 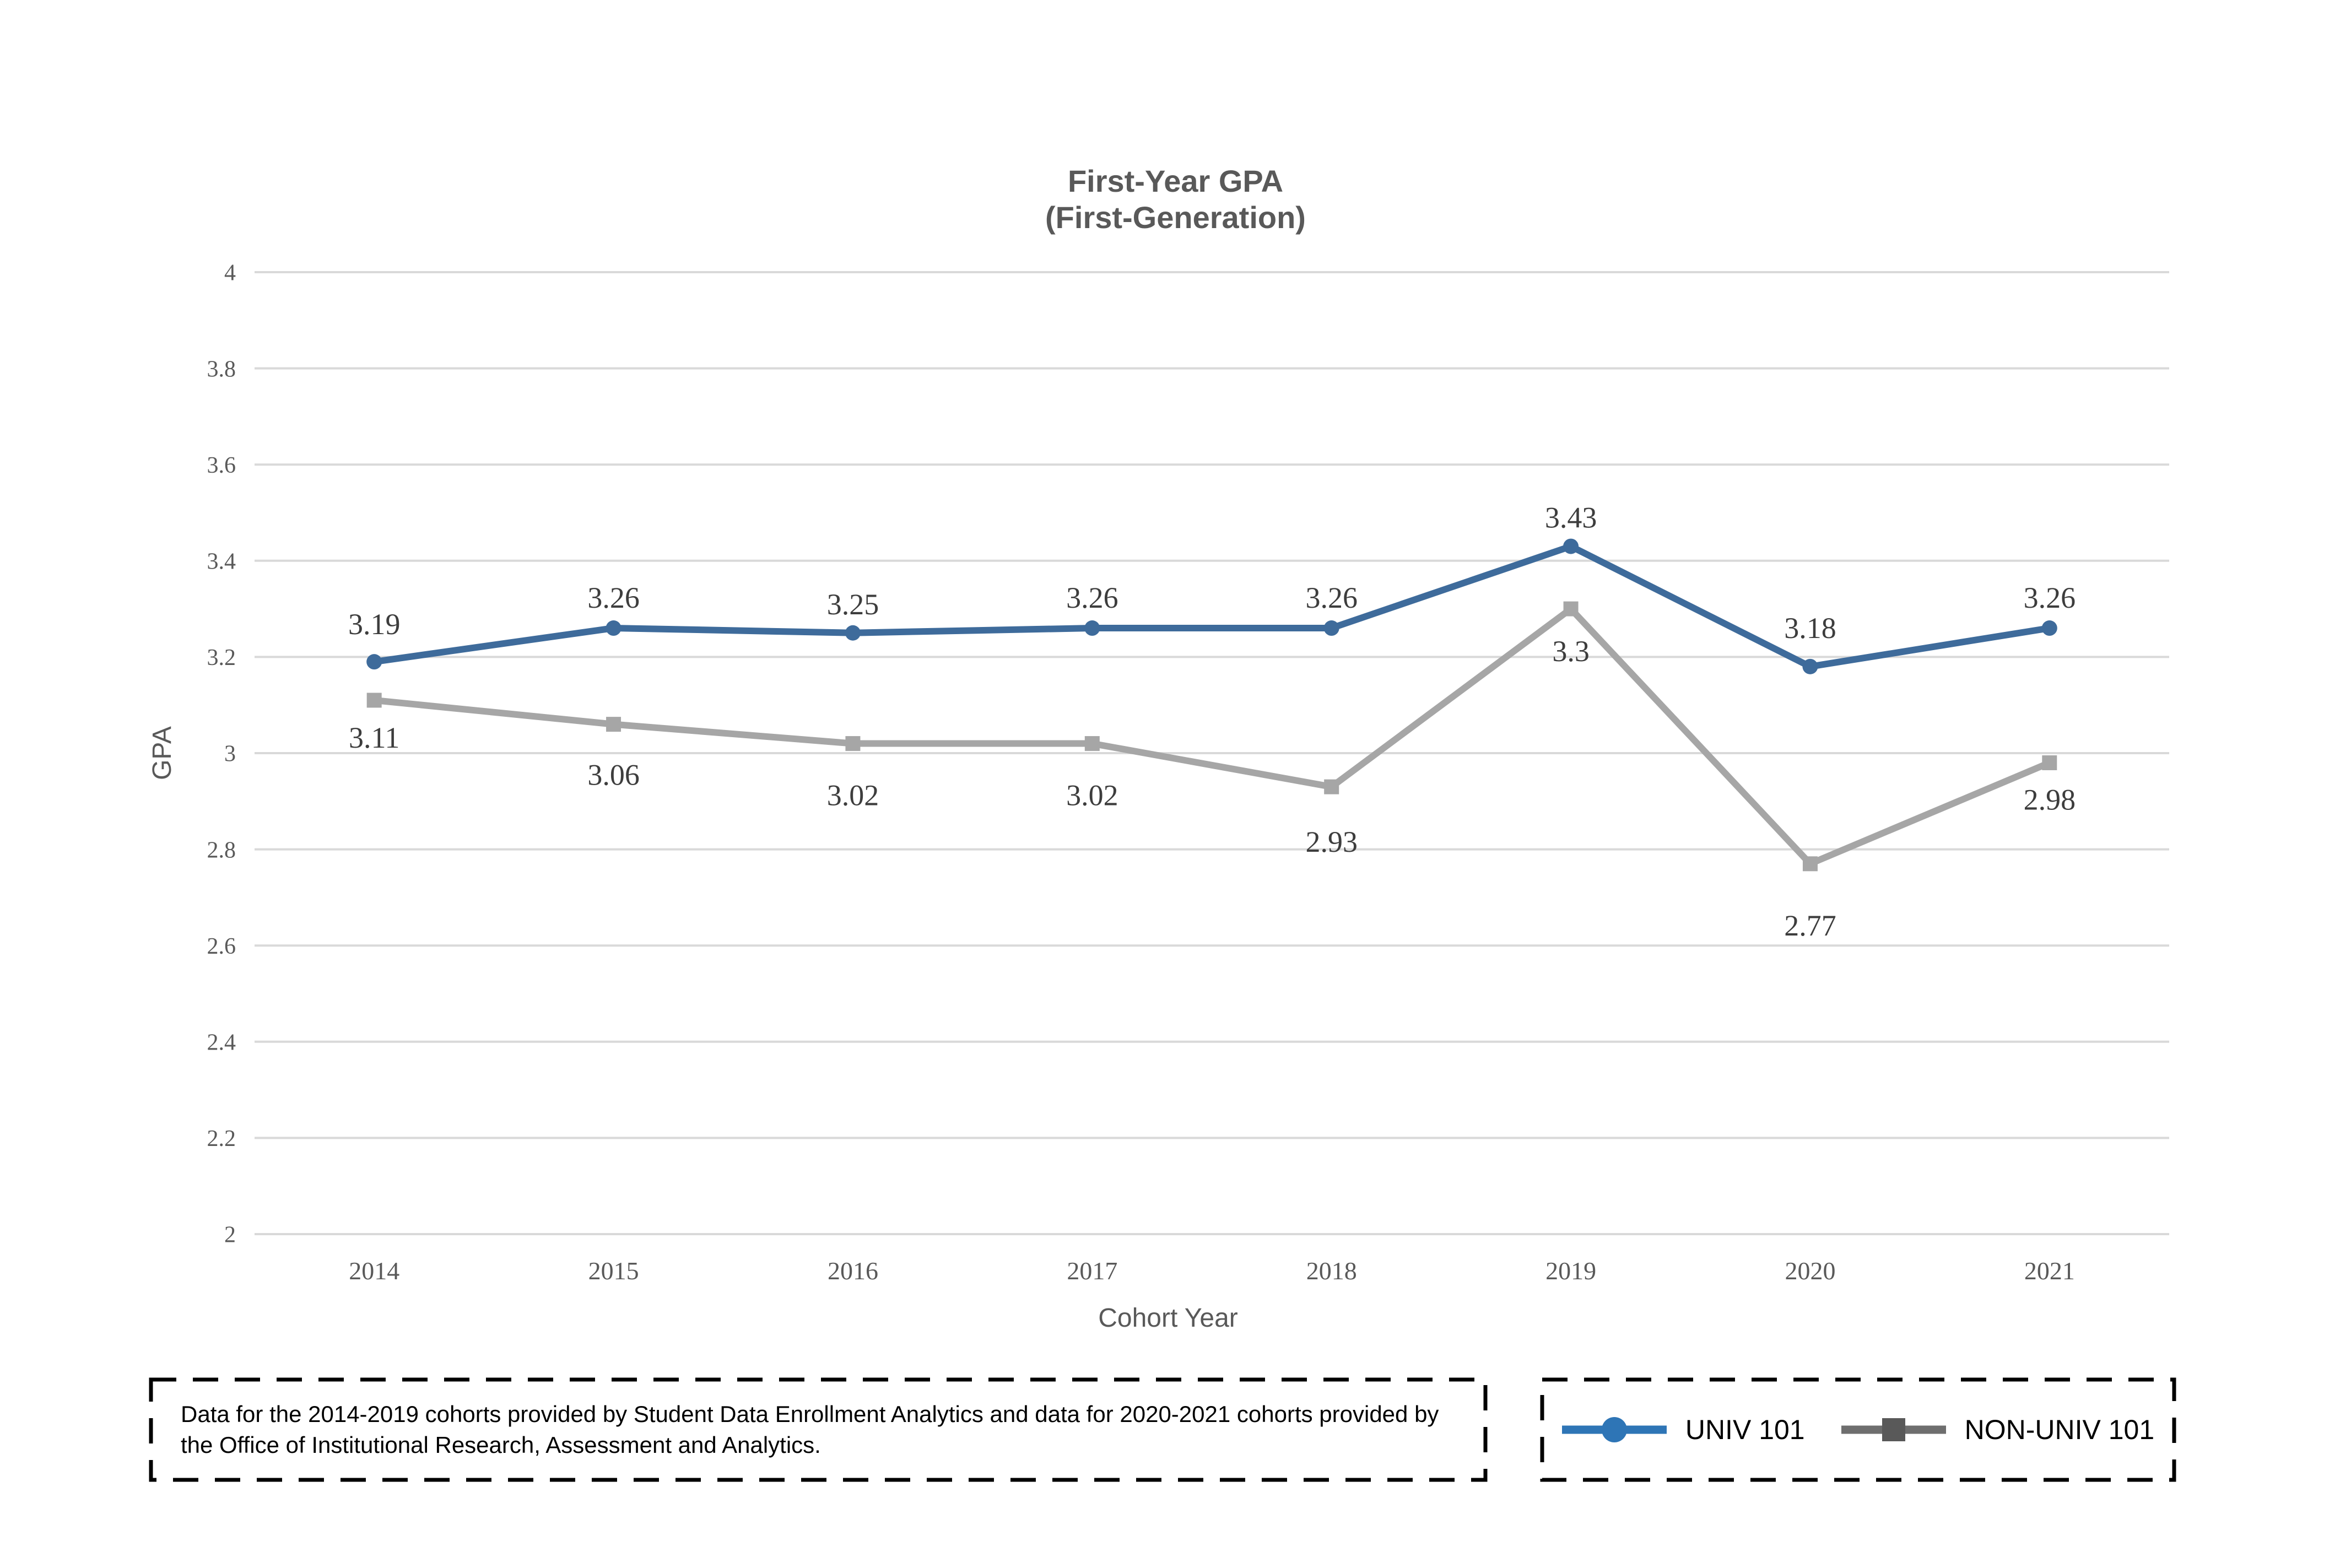 What do you see at coordinates (1683, 1430) in the screenshot?
I see `legend-item: UNIV 101` at bounding box center [1683, 1430].